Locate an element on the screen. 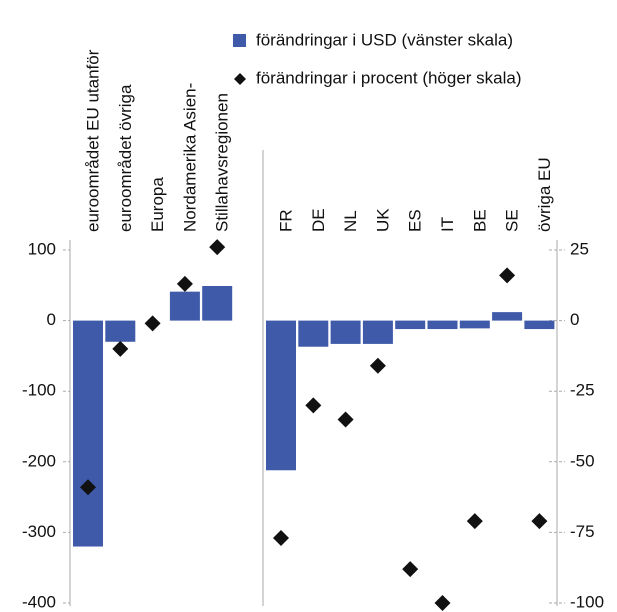  x-tick-label: Stillahavsregionen is located at coordinates (222, 162).